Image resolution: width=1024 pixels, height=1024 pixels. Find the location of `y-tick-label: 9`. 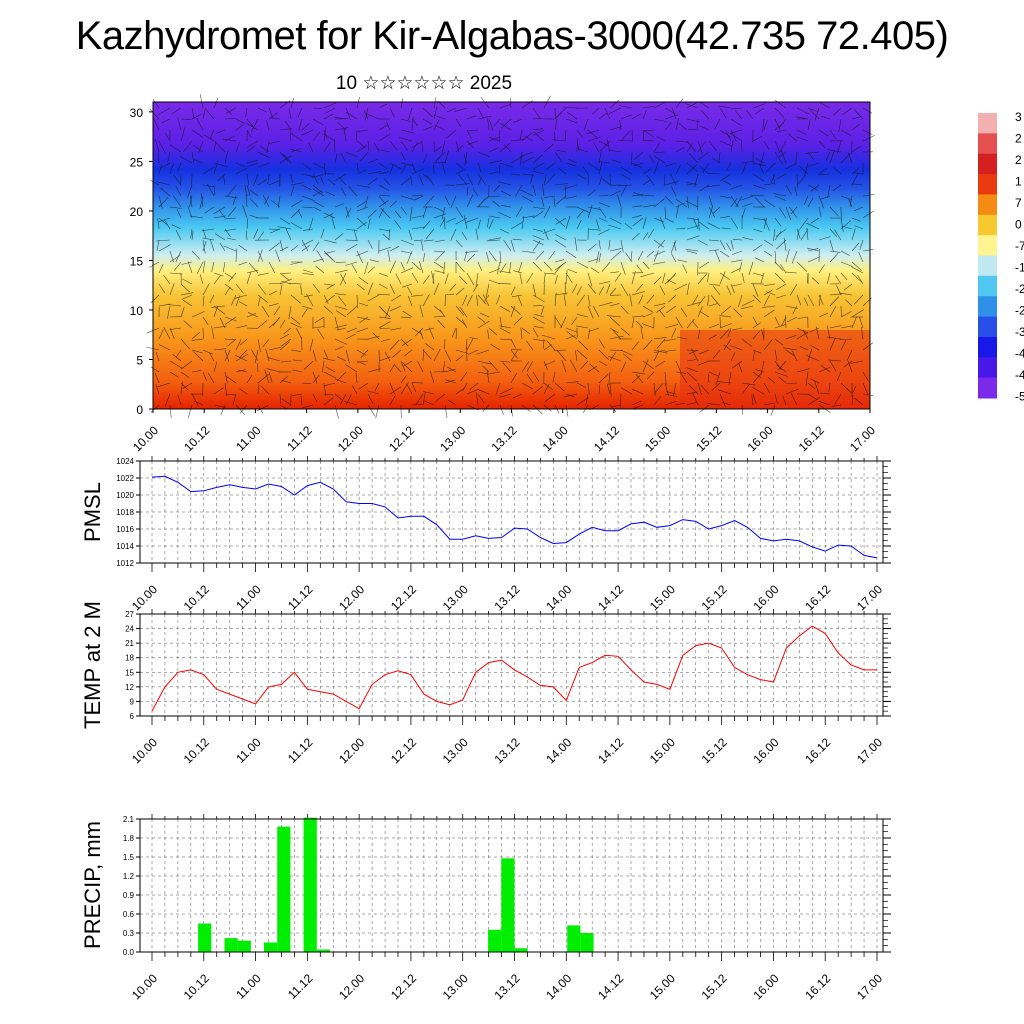

y-tick-label: 9 is located at coordinates (132, 701).